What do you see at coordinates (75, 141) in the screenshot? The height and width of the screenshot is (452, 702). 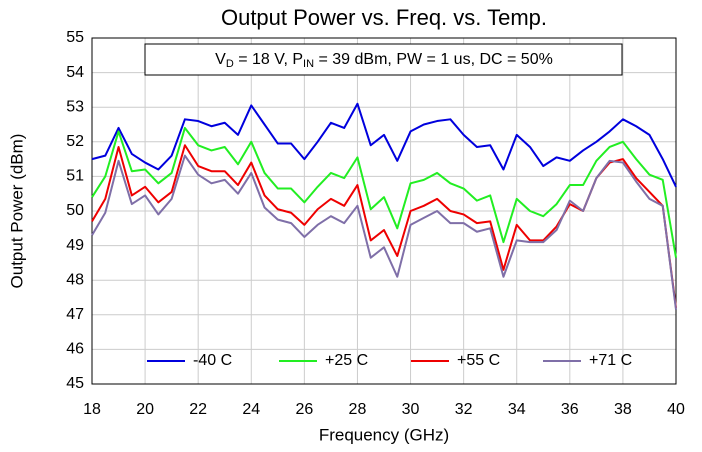 I see `y-tick-label: 52` at bounding box center [75, 141].